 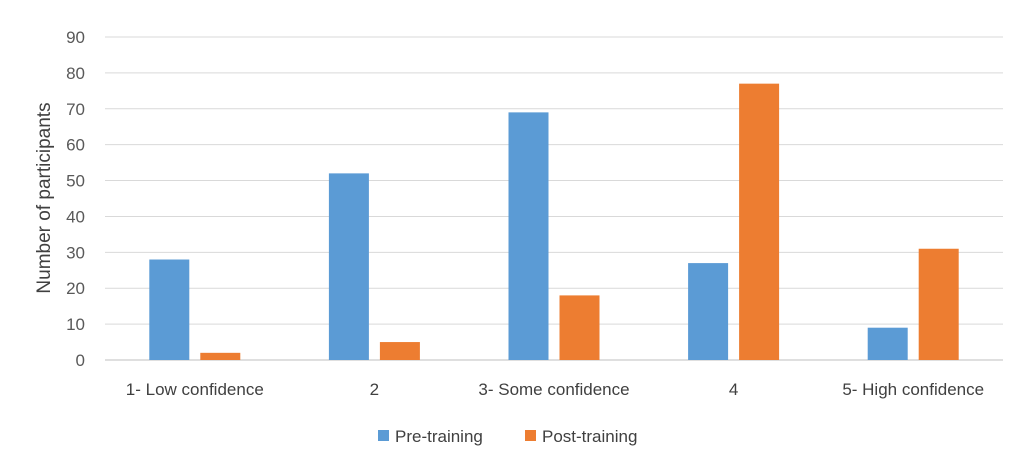 I want to click on y-tick-label: 60, so click(x=75, y=145).